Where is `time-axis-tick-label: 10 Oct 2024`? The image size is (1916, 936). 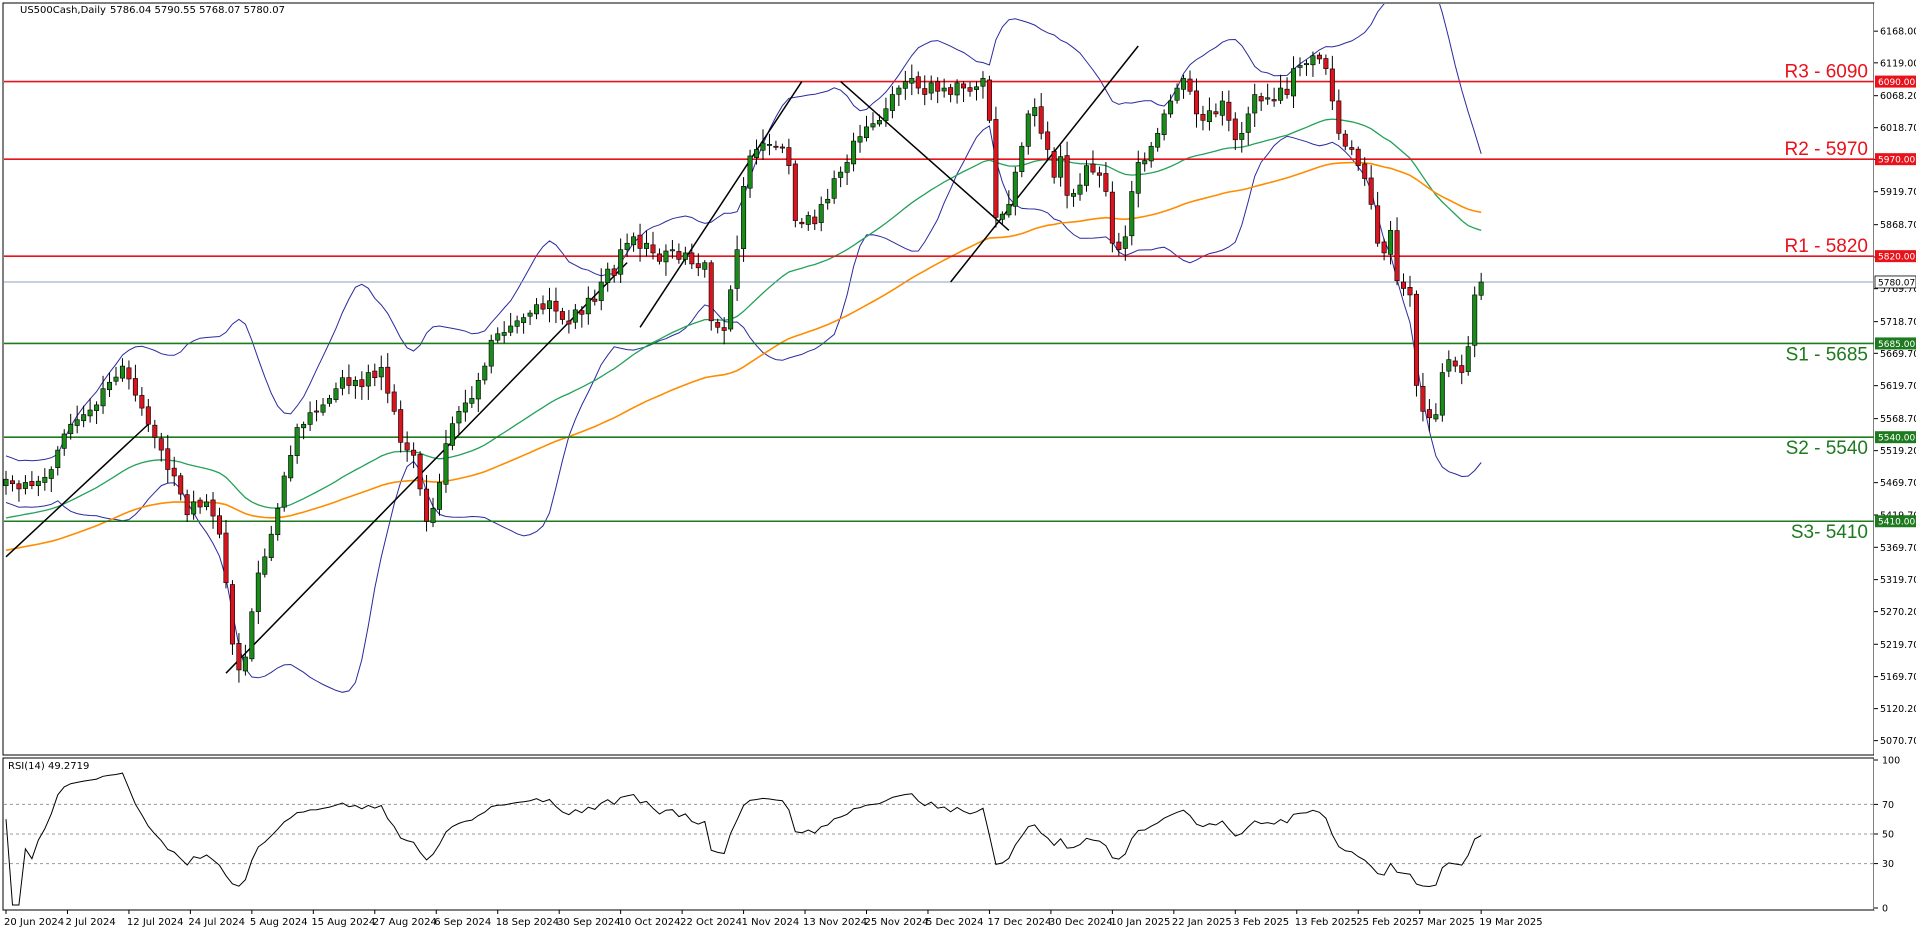 time-axis-tick-label: 10 Oct 2024 is located at coordinates (650, 922).